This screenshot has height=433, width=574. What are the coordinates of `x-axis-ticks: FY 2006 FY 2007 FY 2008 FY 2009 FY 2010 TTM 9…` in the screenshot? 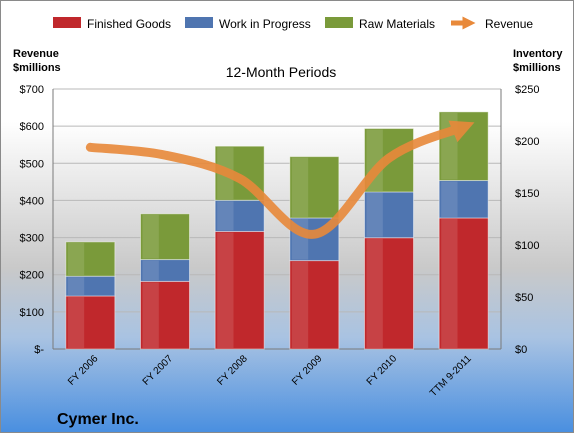 It's located at (270, 376).